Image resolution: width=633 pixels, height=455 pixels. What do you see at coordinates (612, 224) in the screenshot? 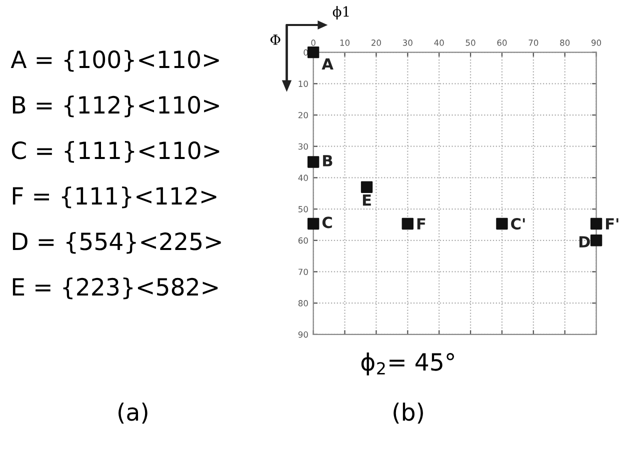
I see `annotation: F'` at bounding box center [612, 224].